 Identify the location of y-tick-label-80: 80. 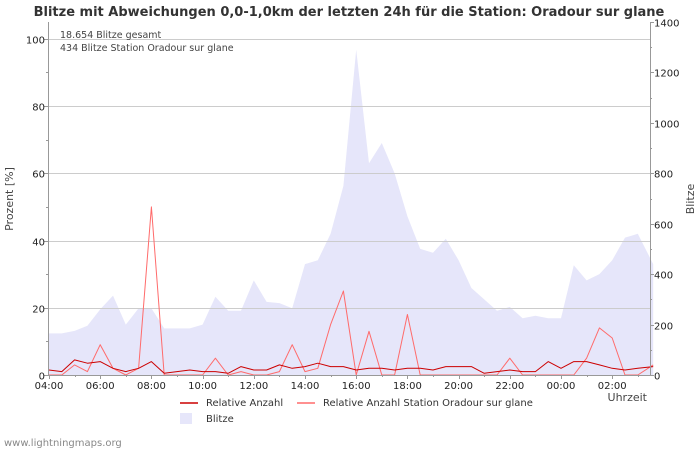
(38, 108).